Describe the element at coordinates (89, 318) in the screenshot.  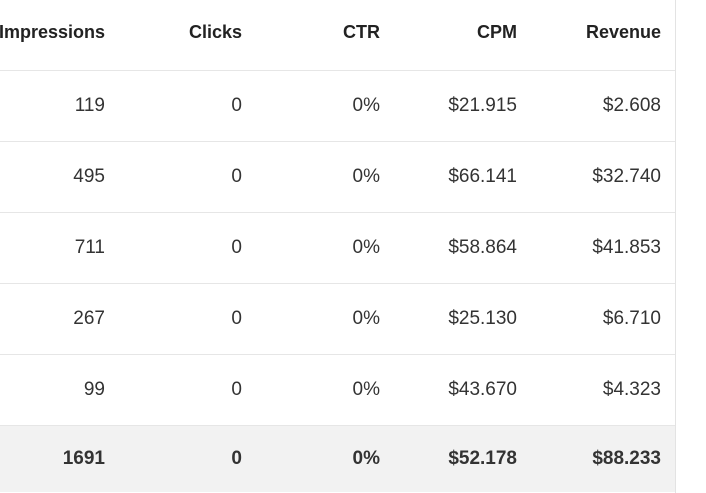
I see `cell-impressions: 267` at that location.